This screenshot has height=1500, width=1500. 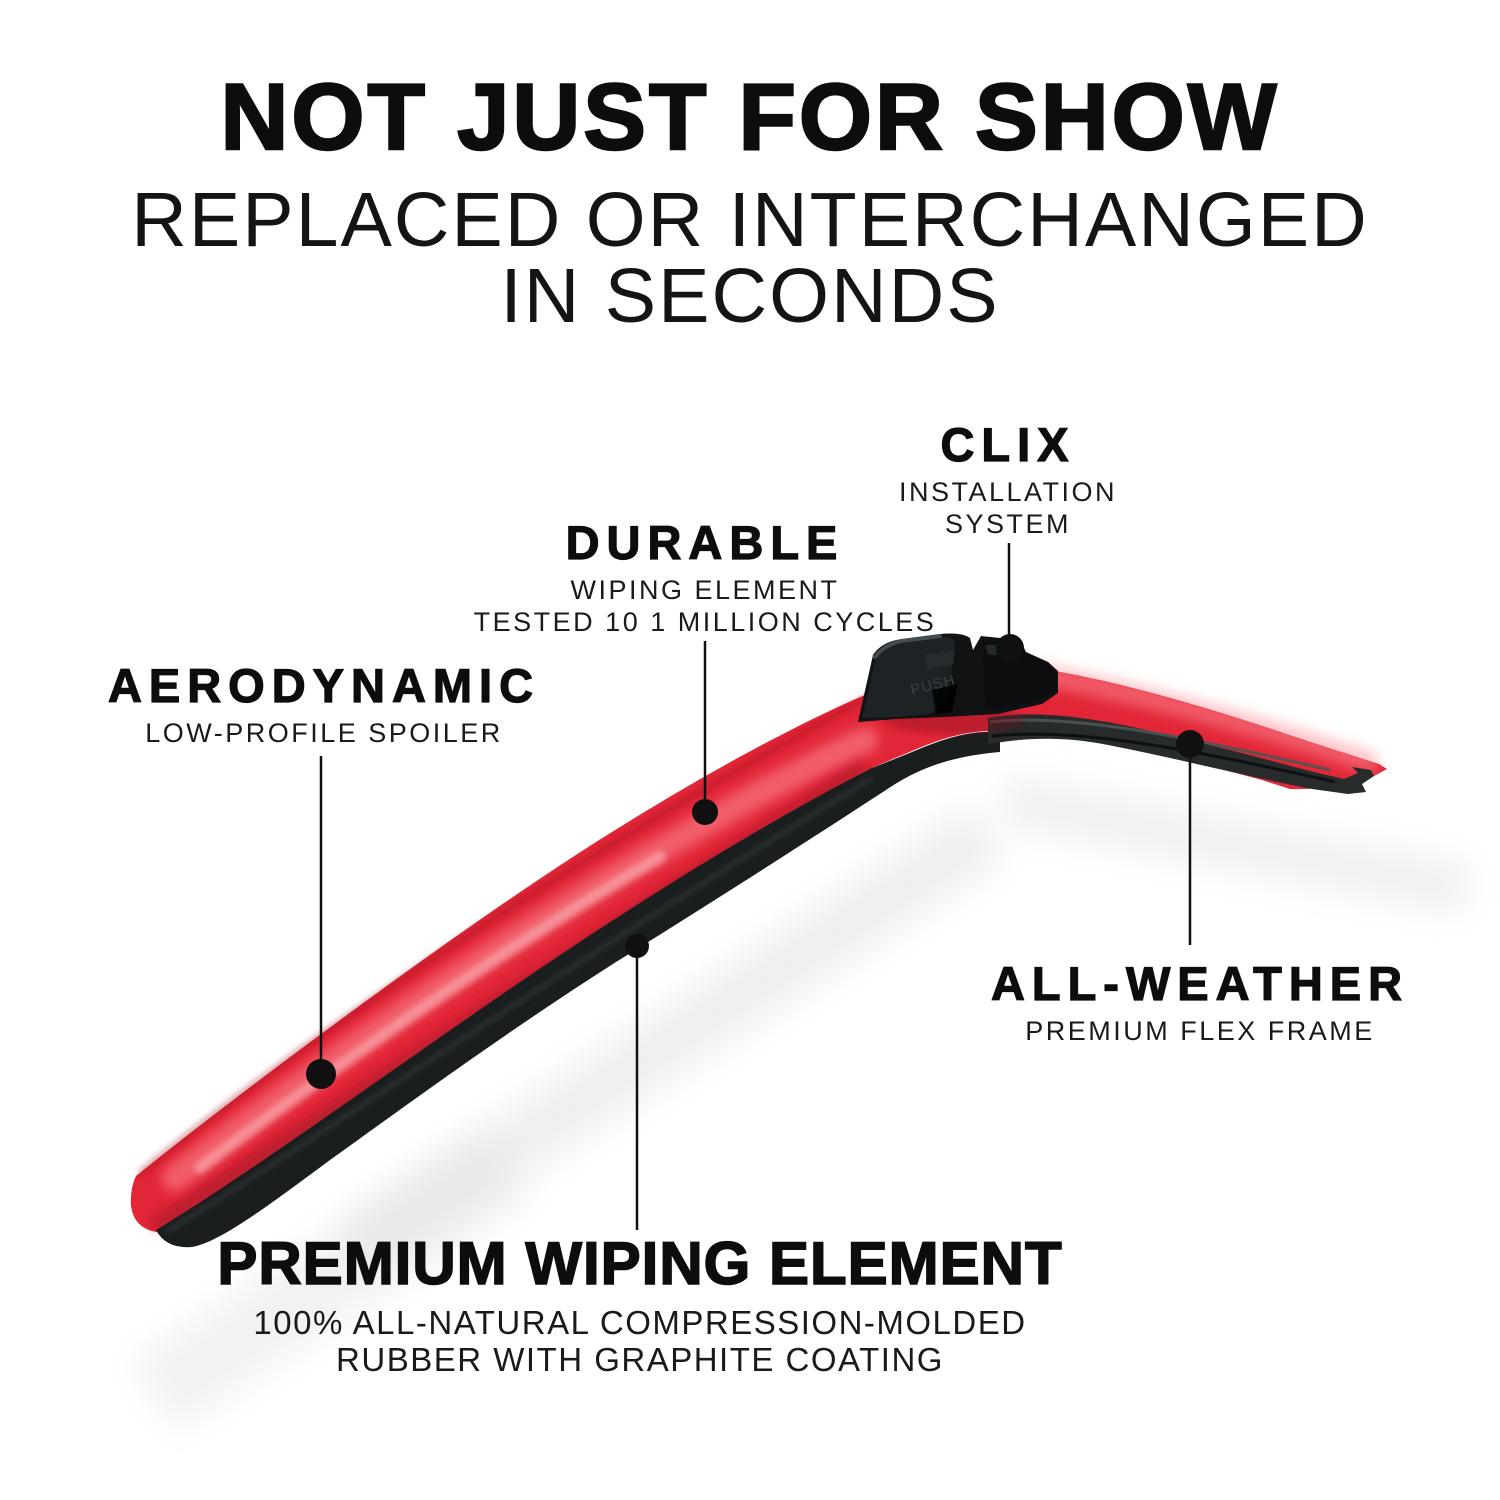 I want to click on page-subtitle-line1: REPLACED OR INTERCHANGED, so click(x=750, y=220).